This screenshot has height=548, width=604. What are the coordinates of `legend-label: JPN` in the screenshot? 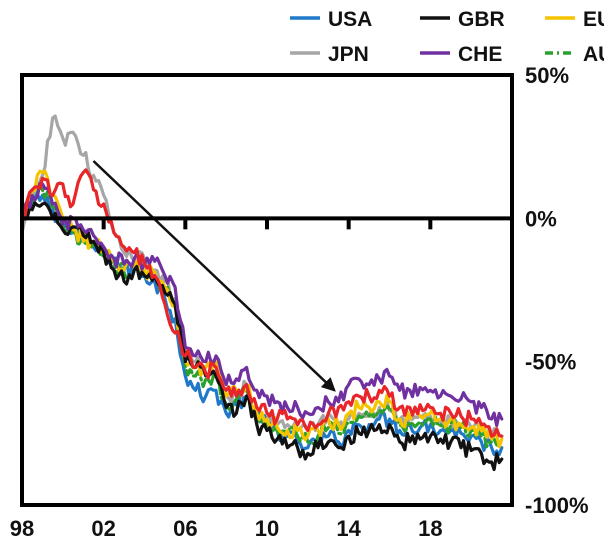 It's located at (348, 54).